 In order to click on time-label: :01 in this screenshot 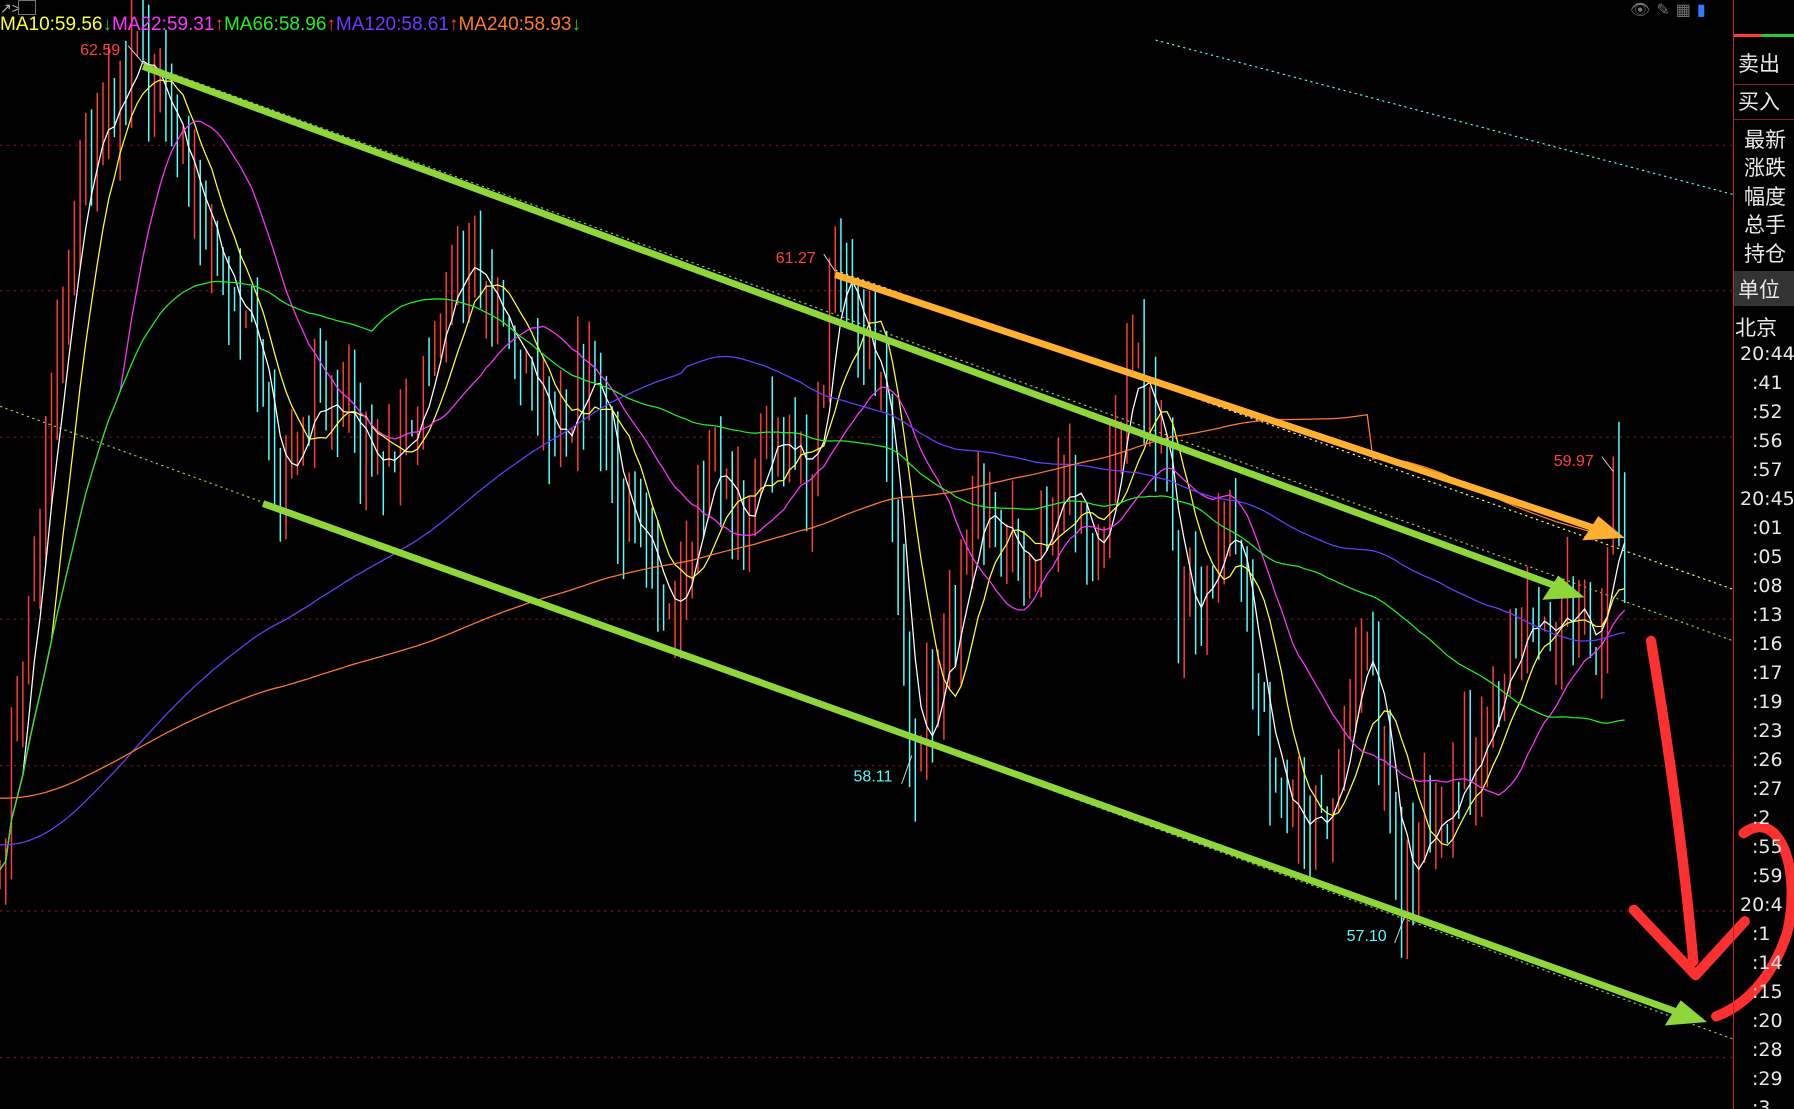, I will do `click(1767, 528)`.